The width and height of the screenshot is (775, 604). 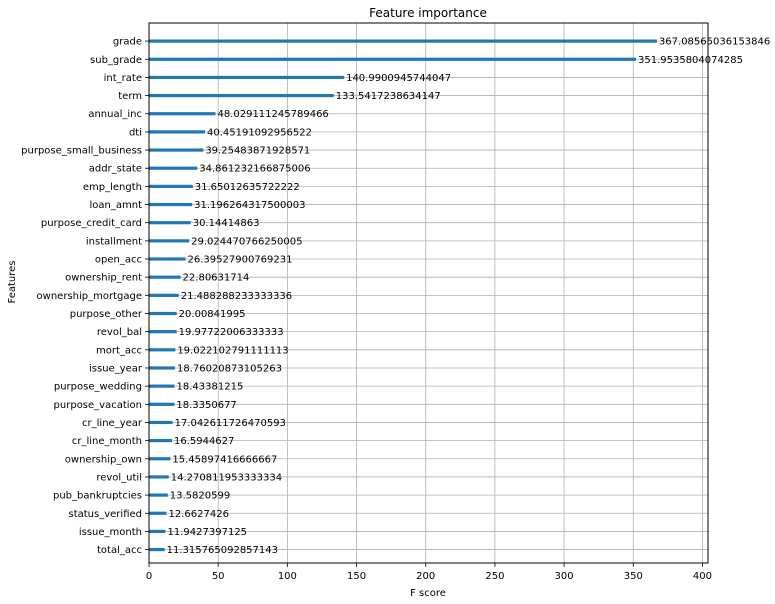 What do you see at coordinates (241, 95) in the screenshot?
I see `bar-term` at bounding box center [241, 95].